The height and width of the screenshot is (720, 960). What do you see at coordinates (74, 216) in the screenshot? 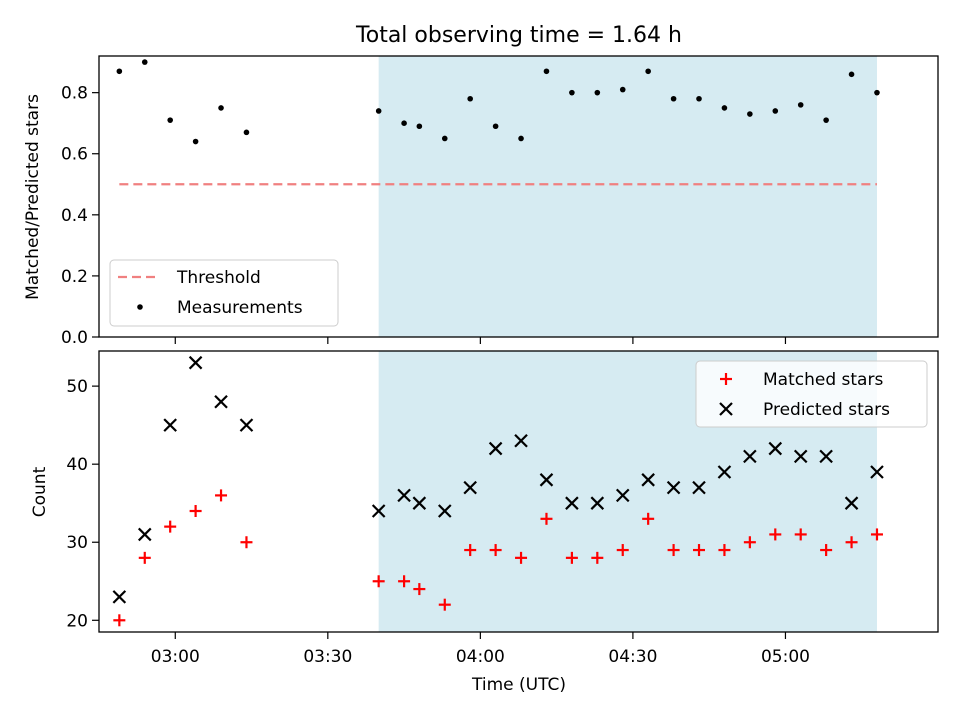
I see `top-y-tick-label: 0.4` at bounding box center [74, 216].